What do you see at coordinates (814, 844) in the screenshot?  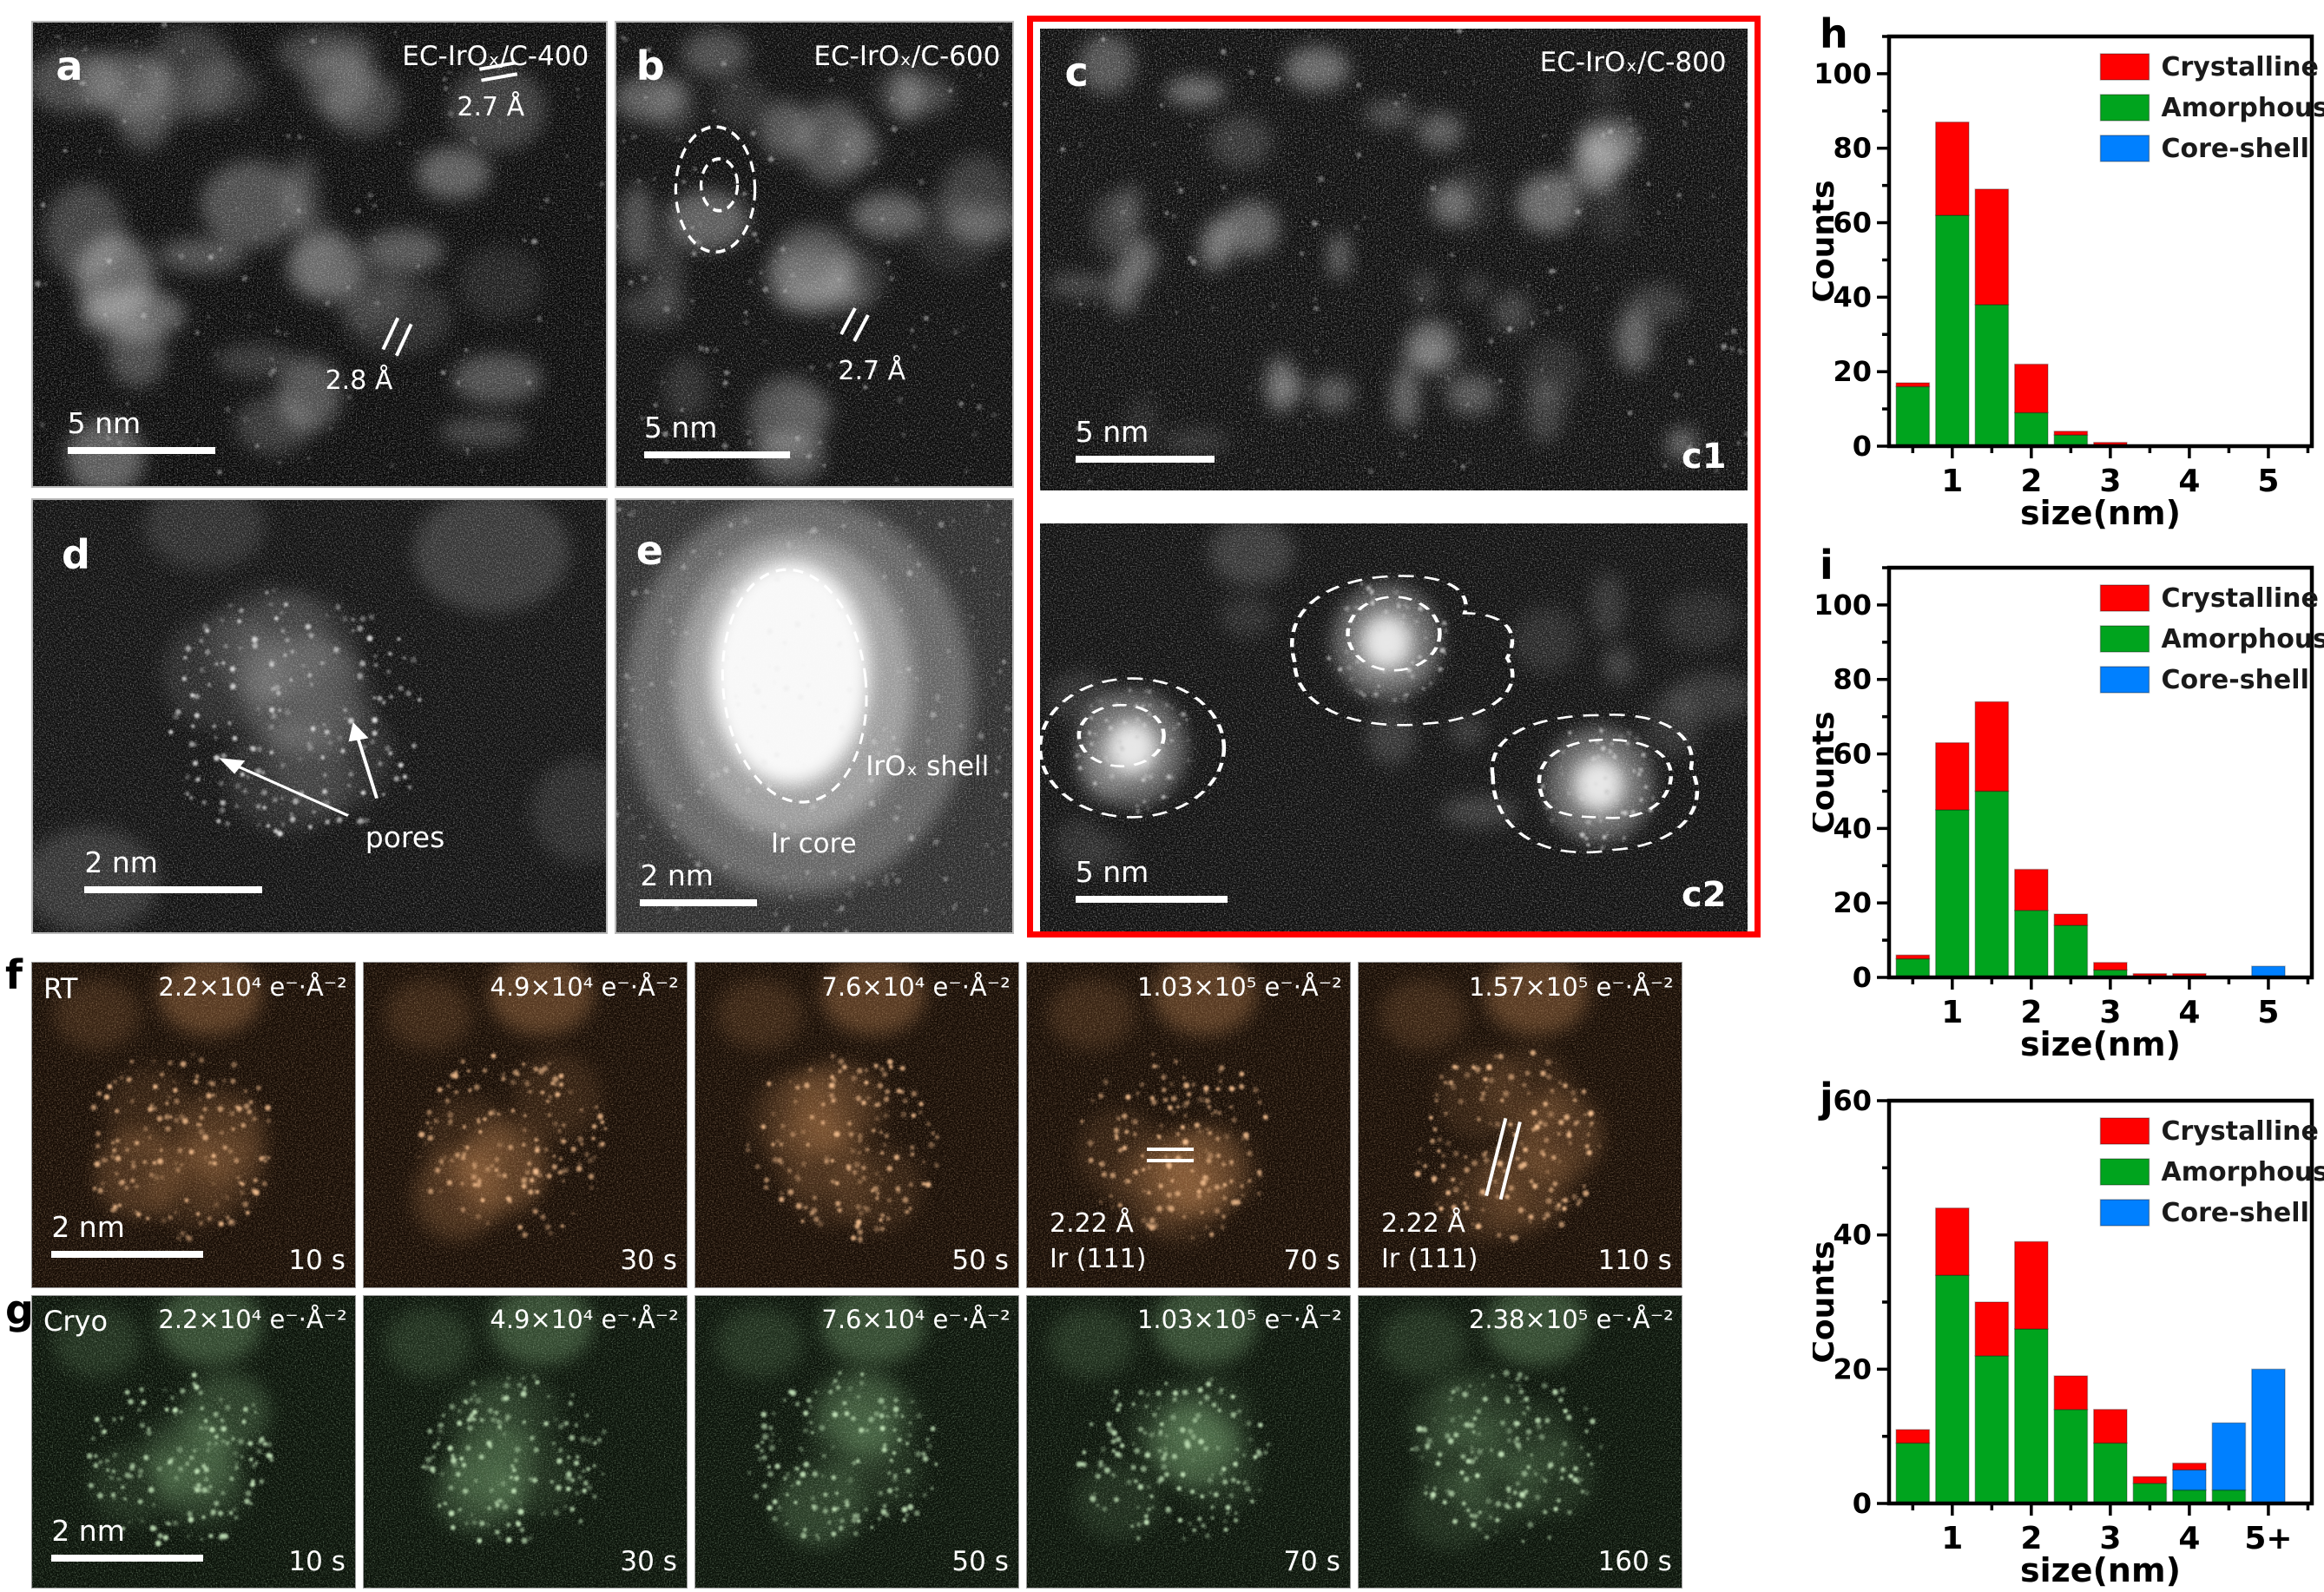 I see `core-label: Ir core` at bounding box center [814, 844].